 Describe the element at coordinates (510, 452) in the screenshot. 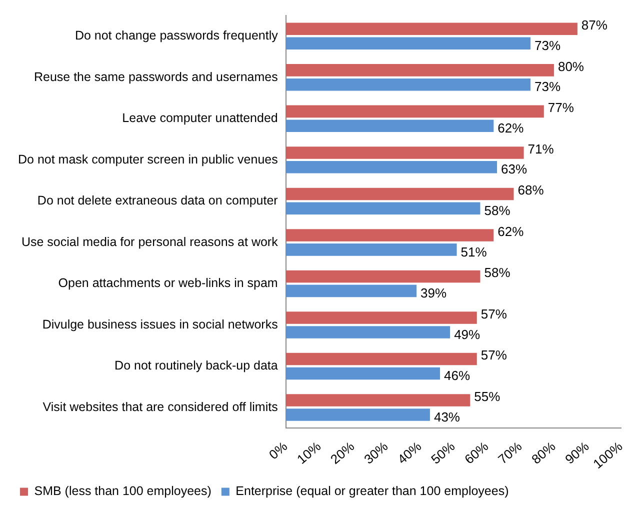

I see `x-tick-label: 70%` at that location.